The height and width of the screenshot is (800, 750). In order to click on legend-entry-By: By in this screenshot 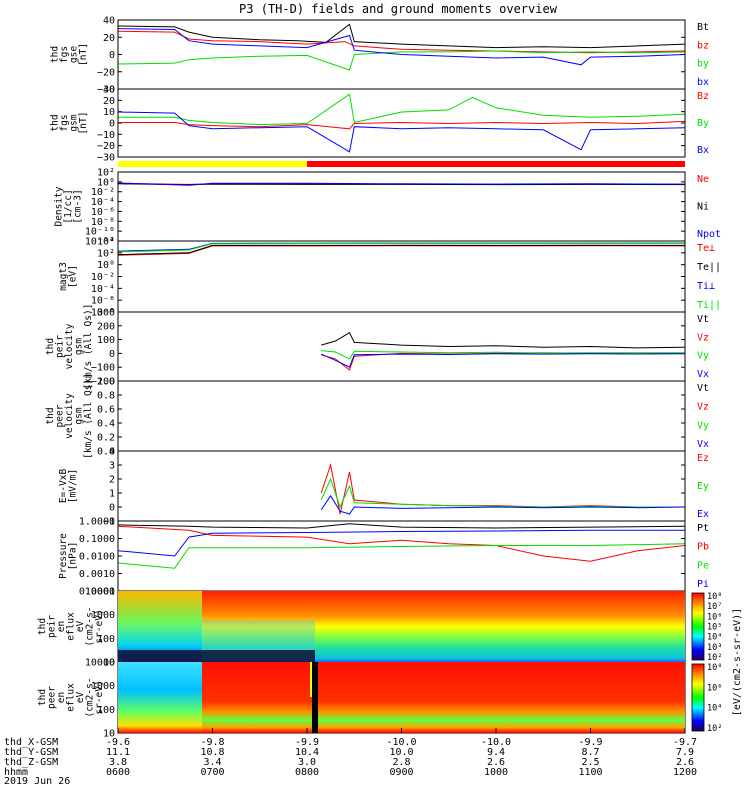, I will do `click(703, 123)`.